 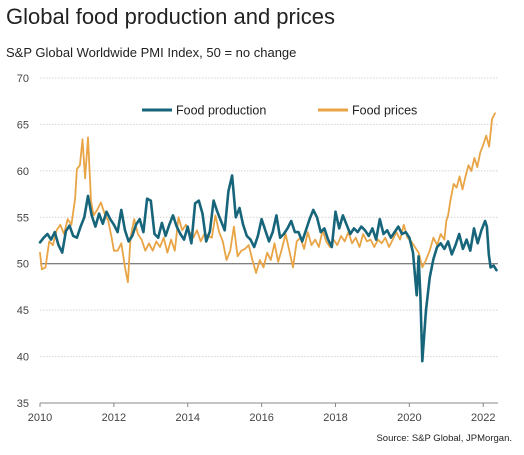 I want to click on y-tick-label: 70, so click(x=23, y=79).